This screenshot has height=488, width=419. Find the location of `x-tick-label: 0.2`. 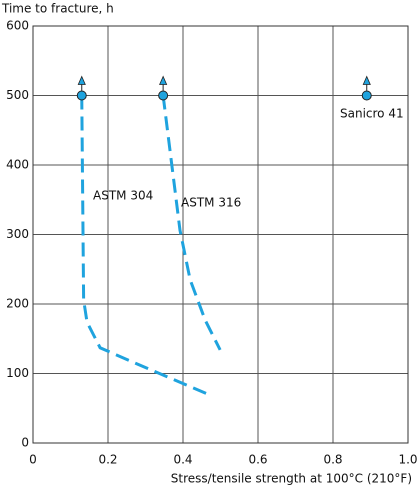

x-tick-label: 0.2 is located at coordinates (107, 460).